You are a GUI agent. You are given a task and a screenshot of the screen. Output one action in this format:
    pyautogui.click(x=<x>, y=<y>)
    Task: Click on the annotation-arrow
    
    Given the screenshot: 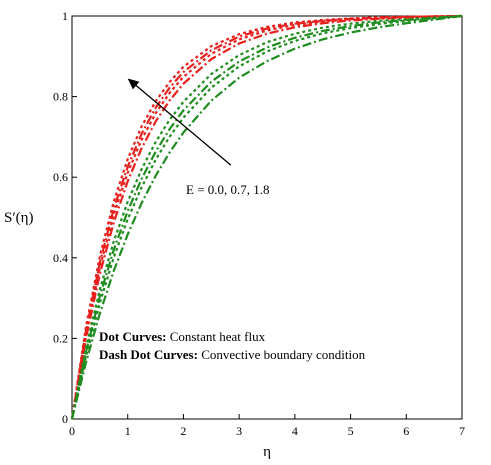 What is the action you would take?
    pyautogui.click(x=183, y=125)
    